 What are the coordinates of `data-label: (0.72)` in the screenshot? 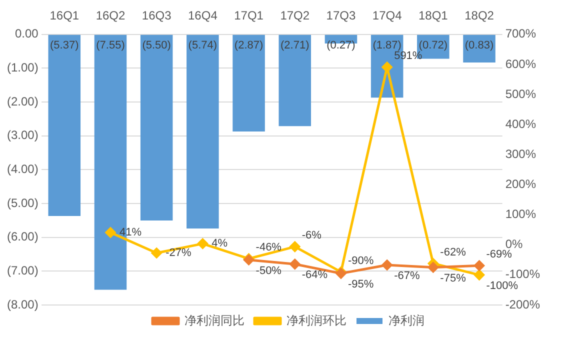 It's located at (433, 45).